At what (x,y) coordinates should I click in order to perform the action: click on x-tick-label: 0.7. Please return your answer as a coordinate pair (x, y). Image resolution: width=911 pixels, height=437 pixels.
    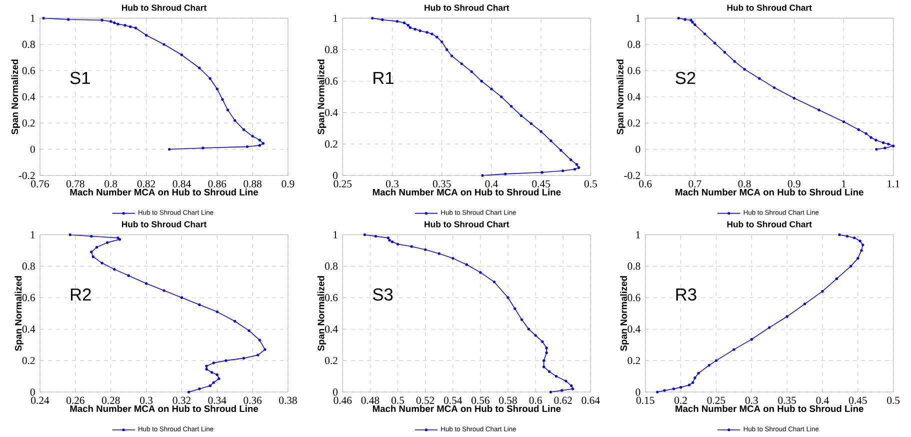
    Looking at the image, I should click on (695, 184).